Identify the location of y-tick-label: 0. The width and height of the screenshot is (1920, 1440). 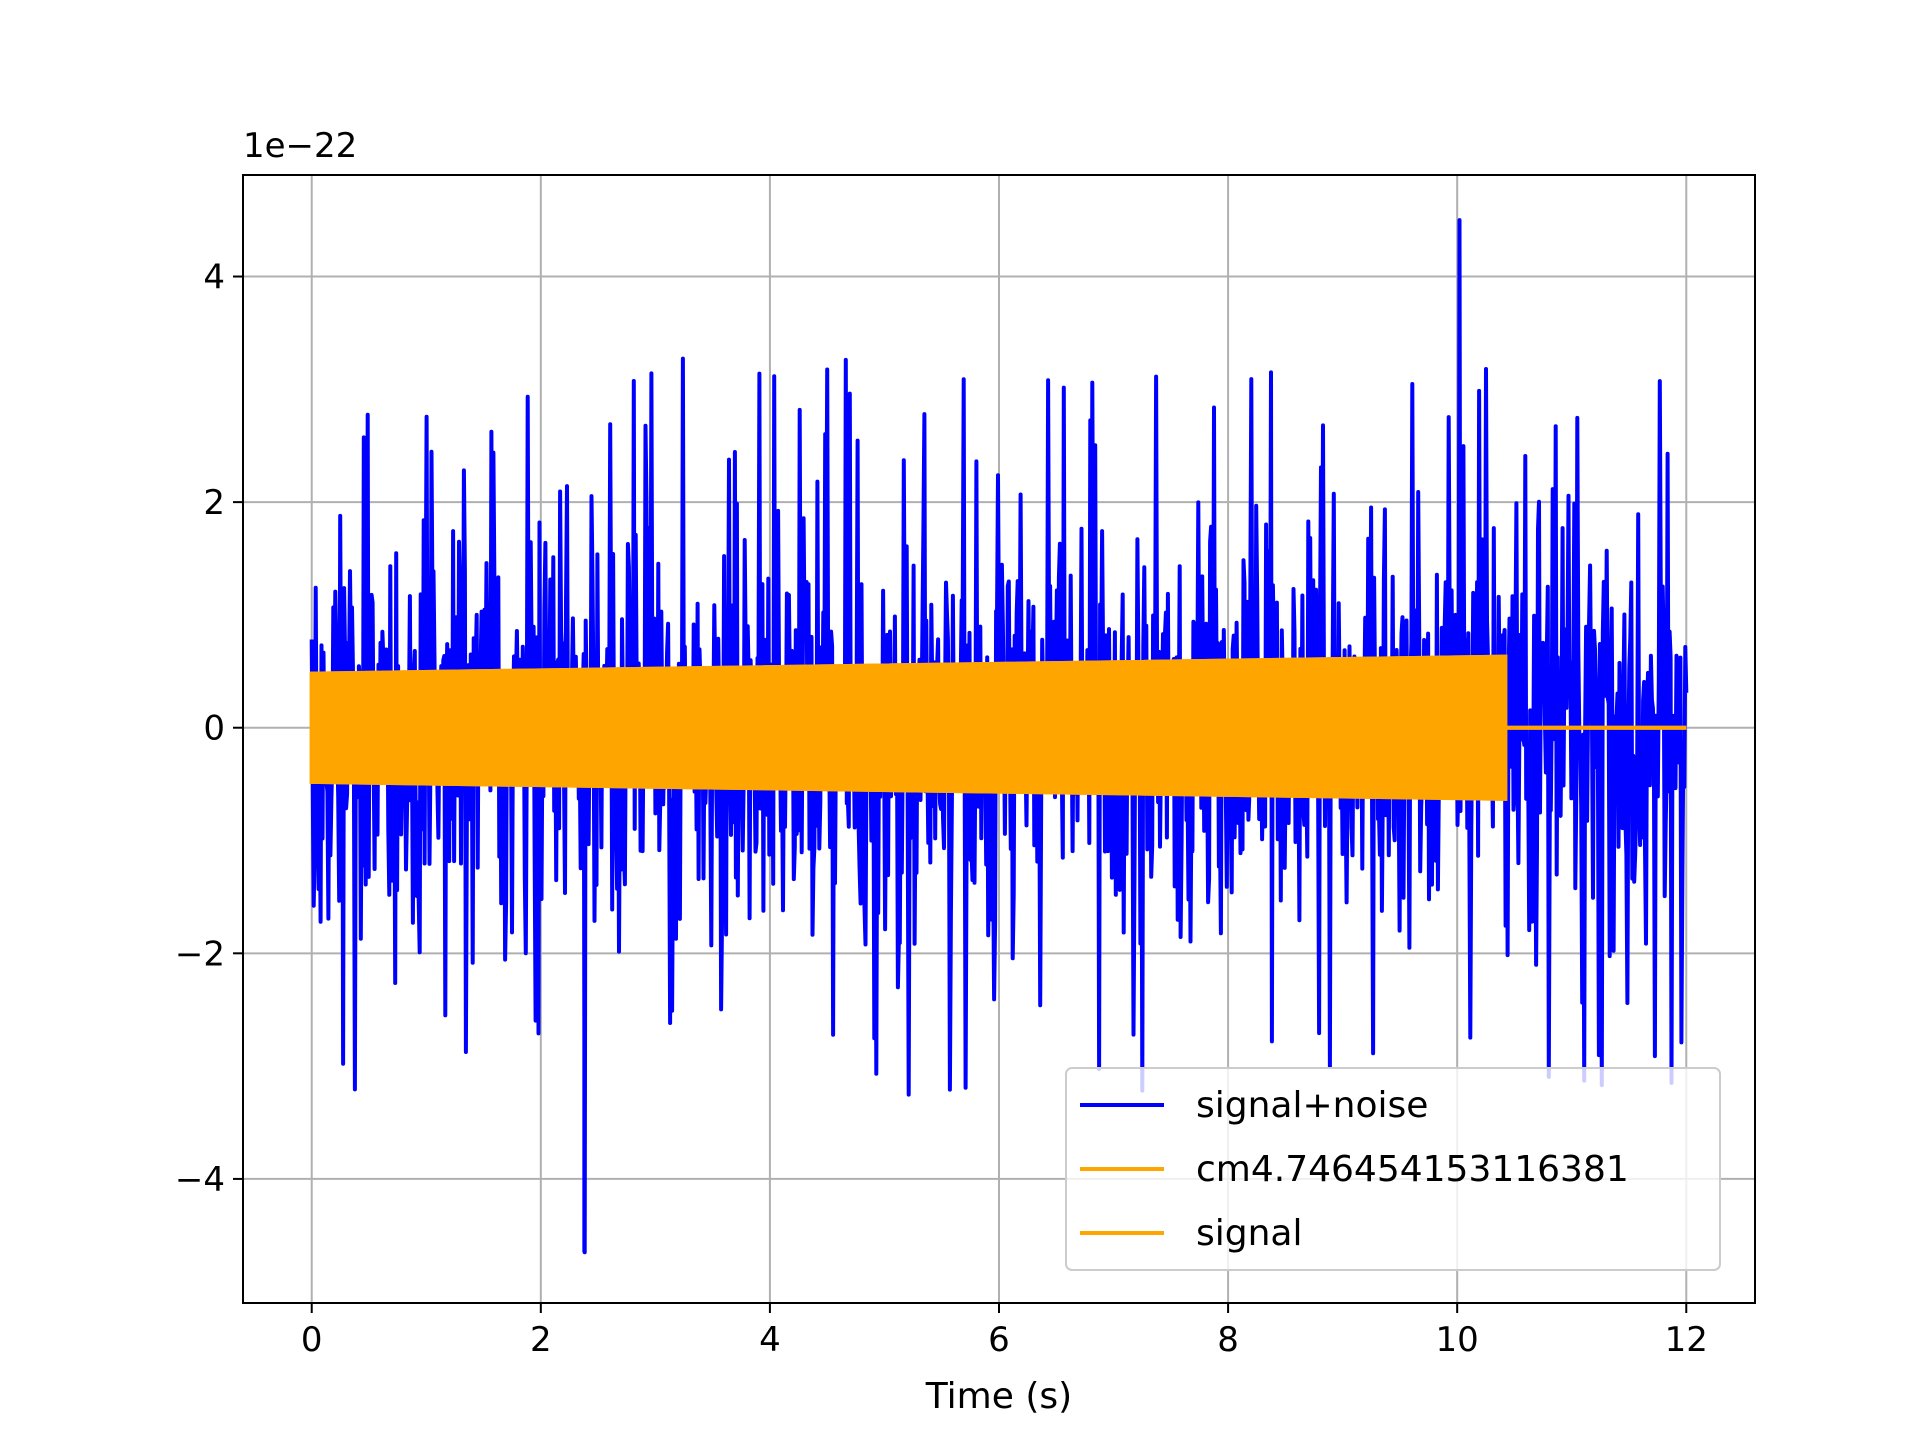
(214, 729).